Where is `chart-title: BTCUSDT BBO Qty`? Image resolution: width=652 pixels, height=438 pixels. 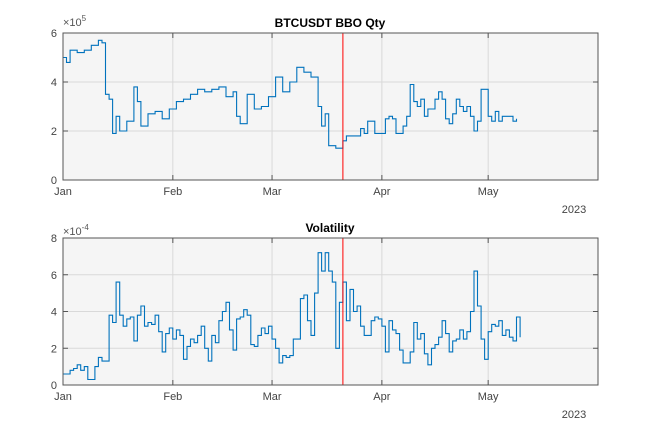 chart-title: BTCUSDT BBO Qty is located at coordinates (330, 23).